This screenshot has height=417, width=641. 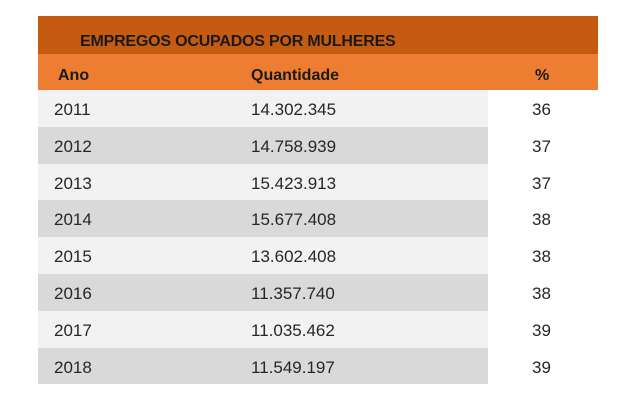 I want to click on table-row: 2012 14.758.939 37, so click(x=318, y=145).